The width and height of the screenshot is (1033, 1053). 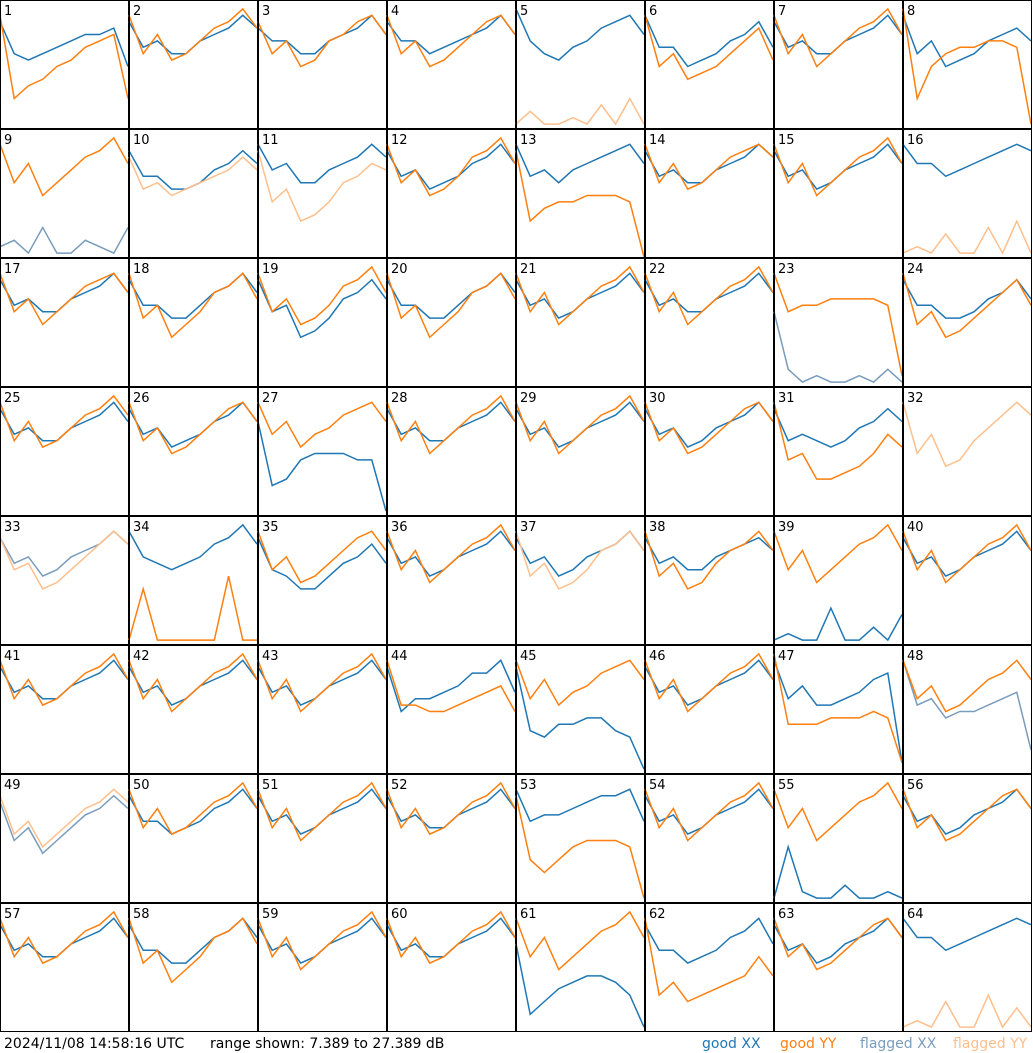 I want to click on panel-label: 59, so click(x=270, y=914).